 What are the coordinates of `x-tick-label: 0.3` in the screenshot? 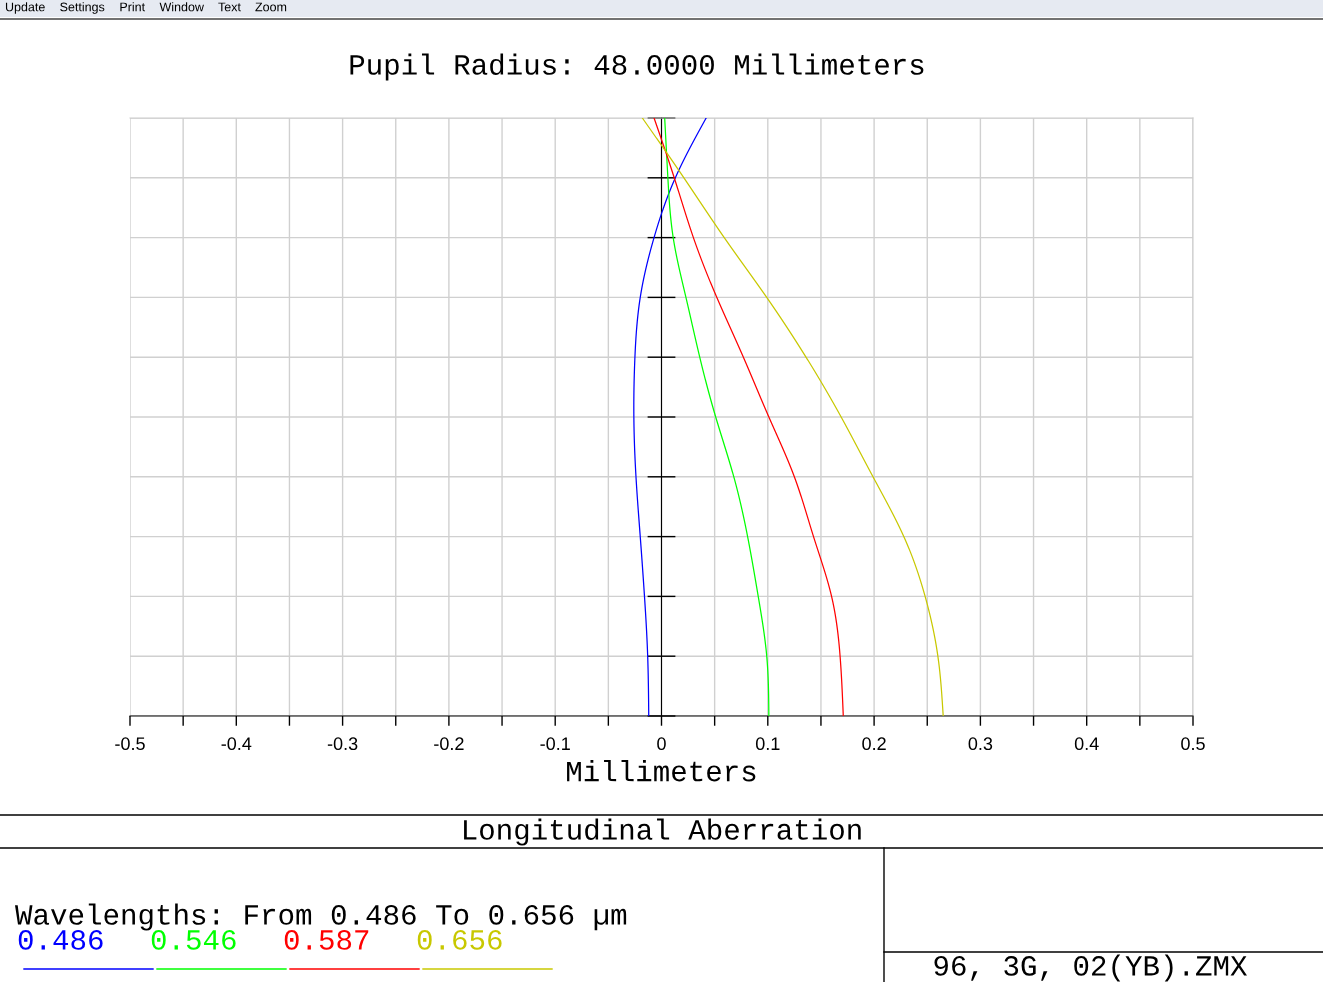 It's located at (980, 744).